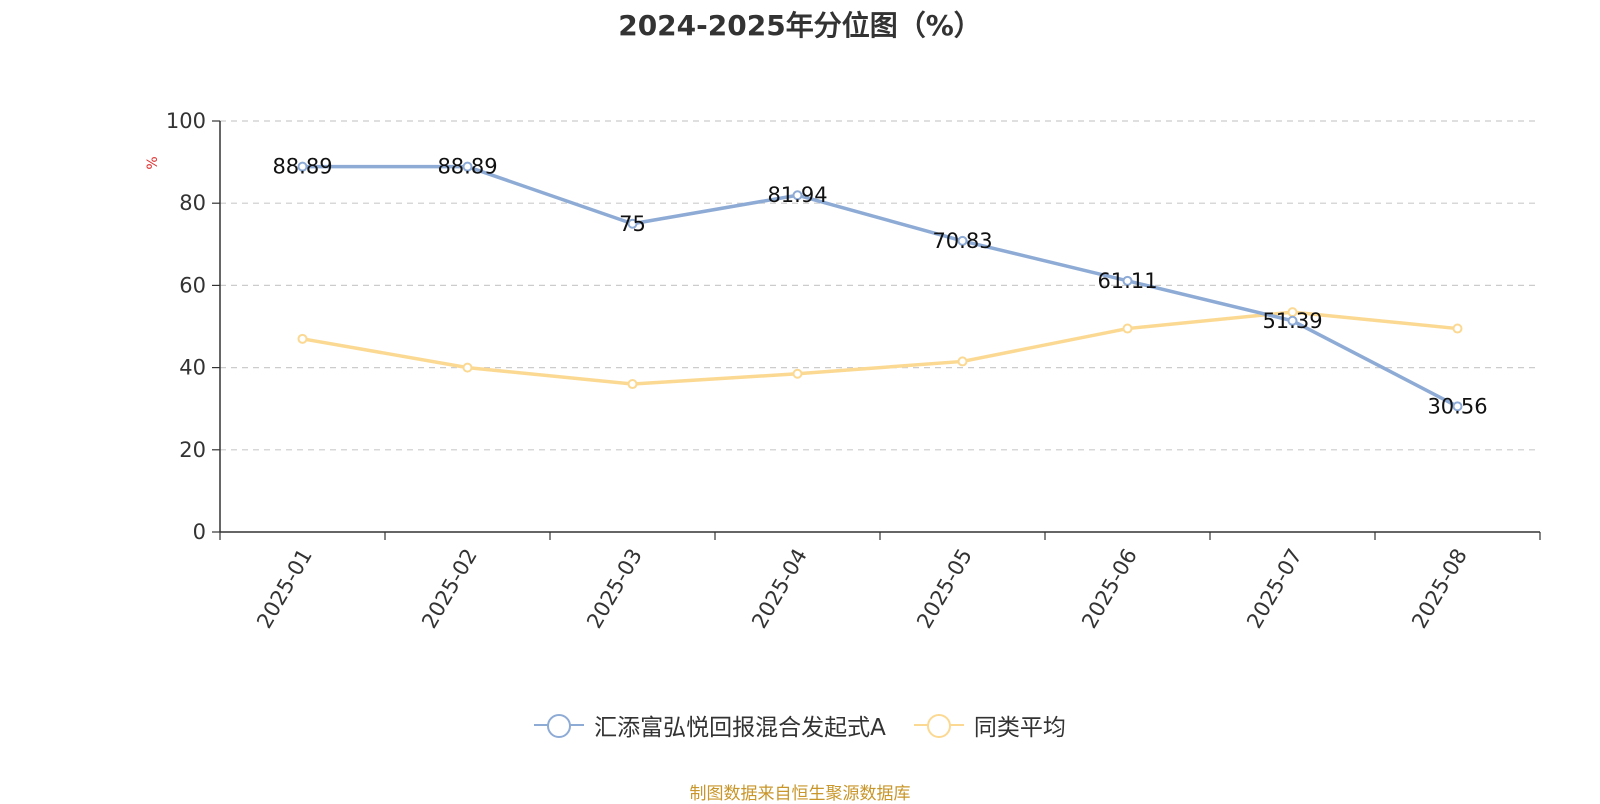  What do you see at coordinates (1274, 589) in the screenshot?
I see `x-tick-label: 2025-07` at bounding box center [1274, 589].